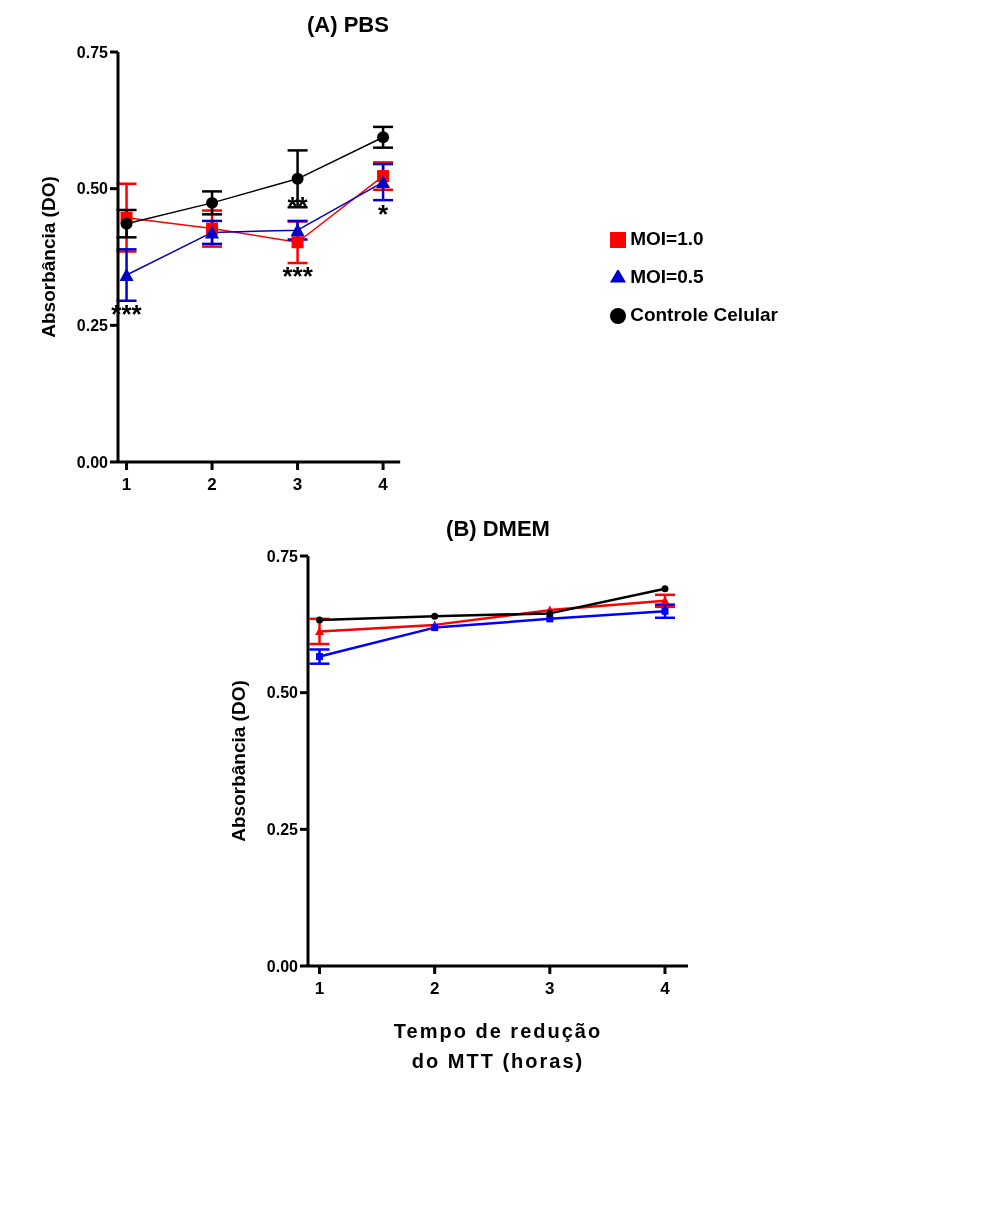  Describe the element at coordinates (498, 529) in the screenshot. I see `chart-title: (B) DMEM` at that location.